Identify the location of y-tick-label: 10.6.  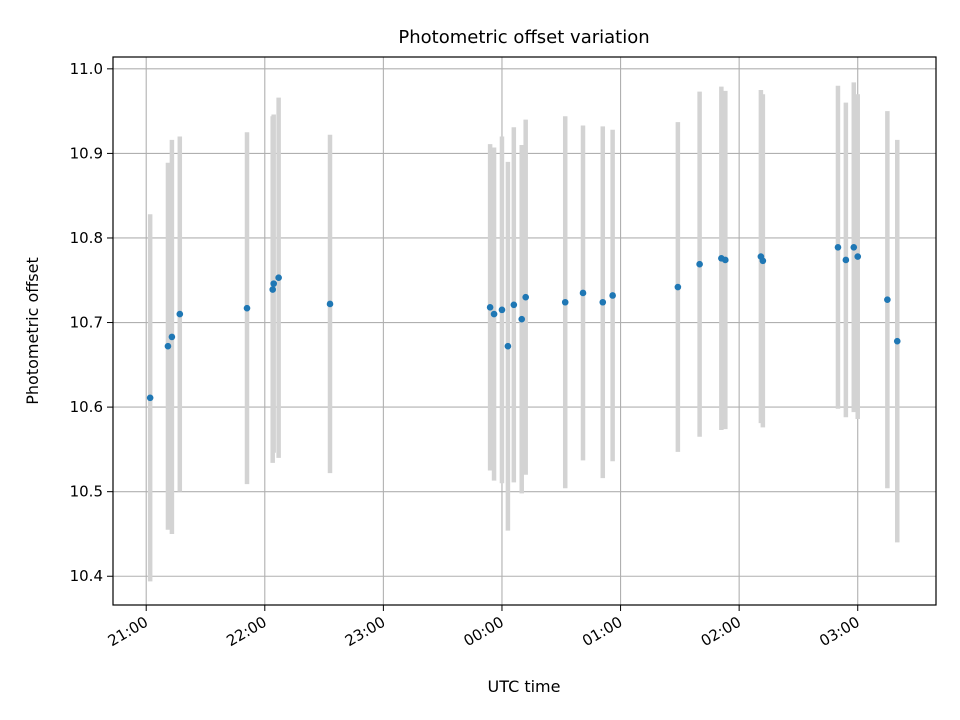
(86, 407).